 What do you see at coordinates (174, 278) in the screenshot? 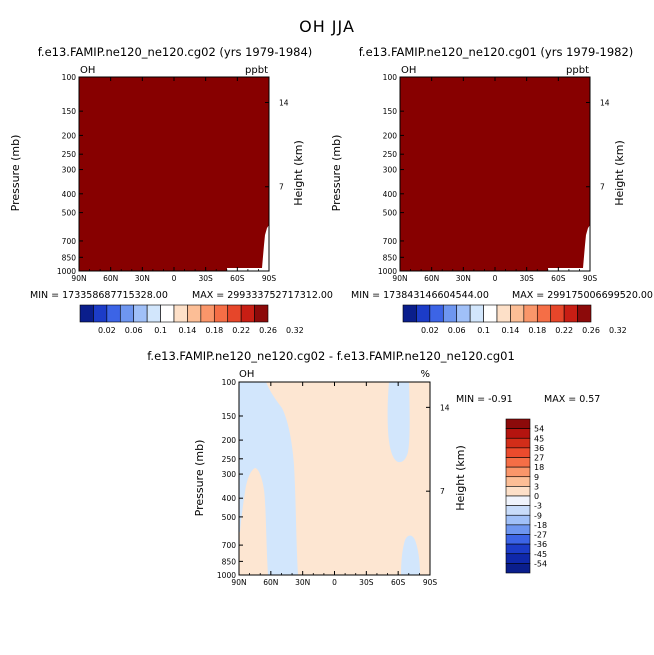
I see `x-tick-label: 0` at bounding box center [174, 278].